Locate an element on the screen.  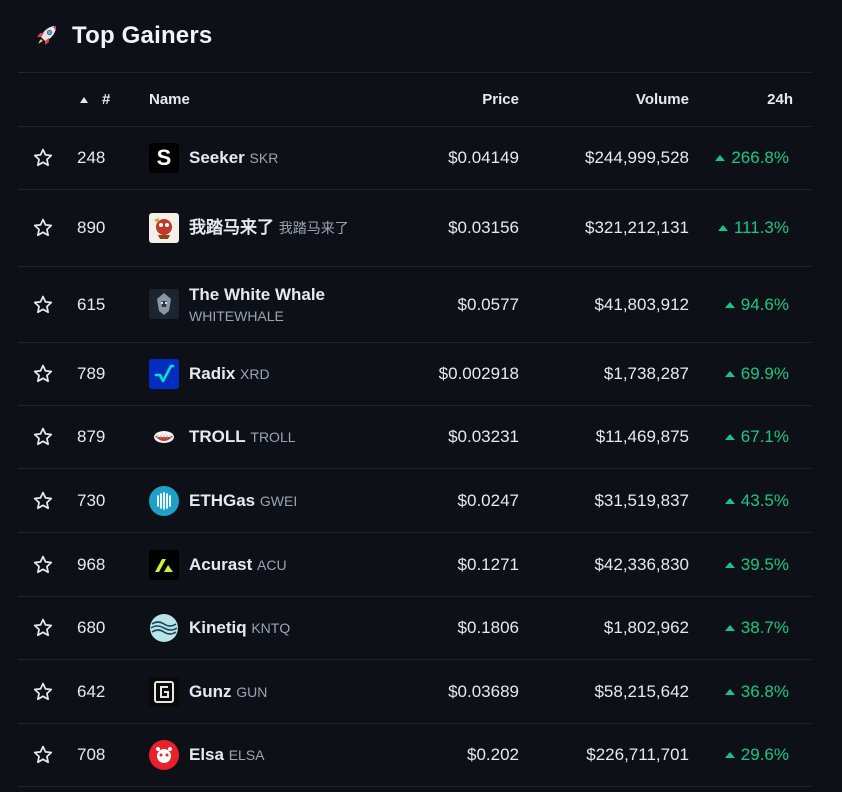
table-row: 708 Elsa ELSA $0.202 $226,711,701 29.6% is located at coordinates (414, 755).